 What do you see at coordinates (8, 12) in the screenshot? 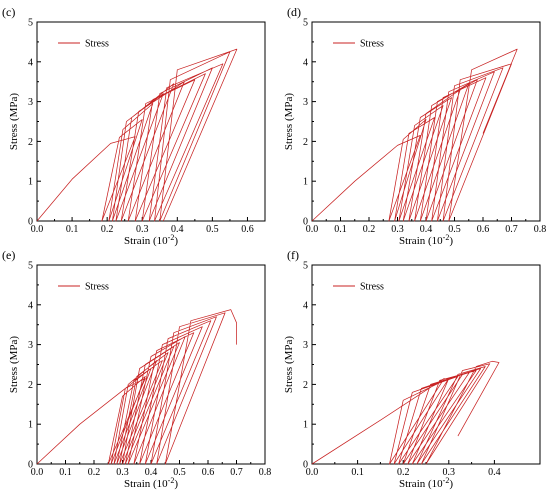
I see `panel-label: (c)` at bounding box center [8, 12].